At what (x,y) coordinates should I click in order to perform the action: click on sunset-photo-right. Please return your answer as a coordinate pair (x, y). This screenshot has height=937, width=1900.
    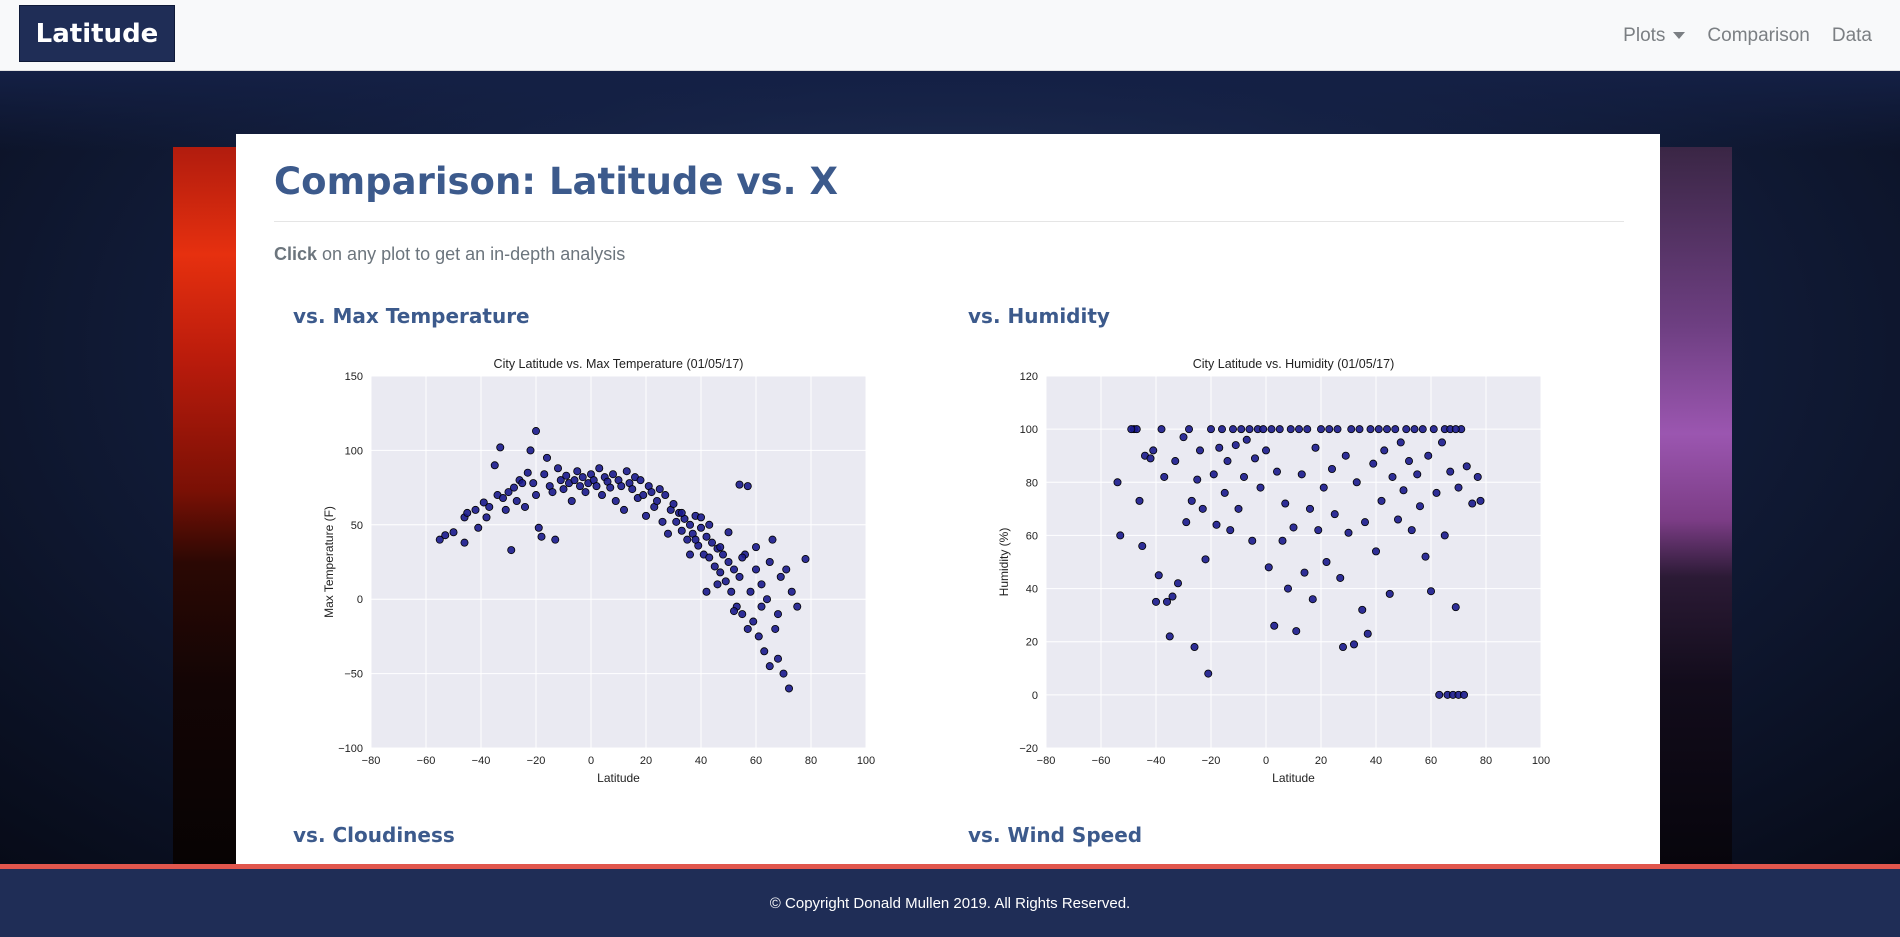
    Looking at the image, I should click on (1696, 505).